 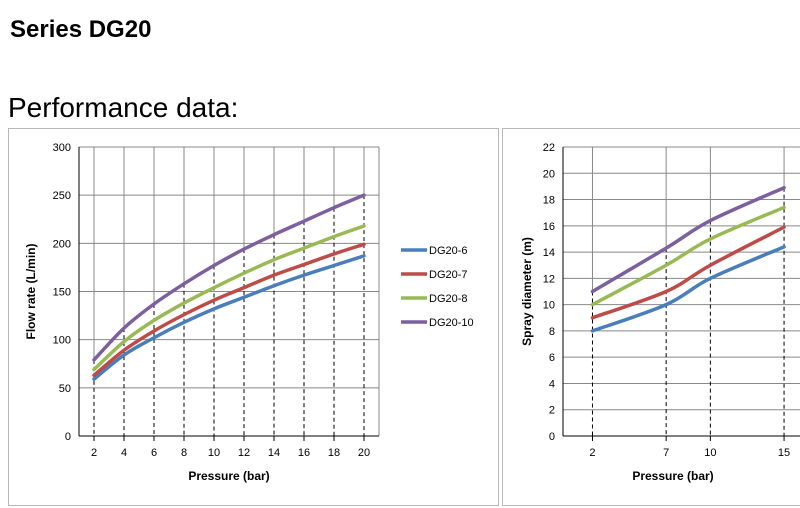 I want to click on y-axis-title: Spray diameter (m), so click(x=527, y=291).